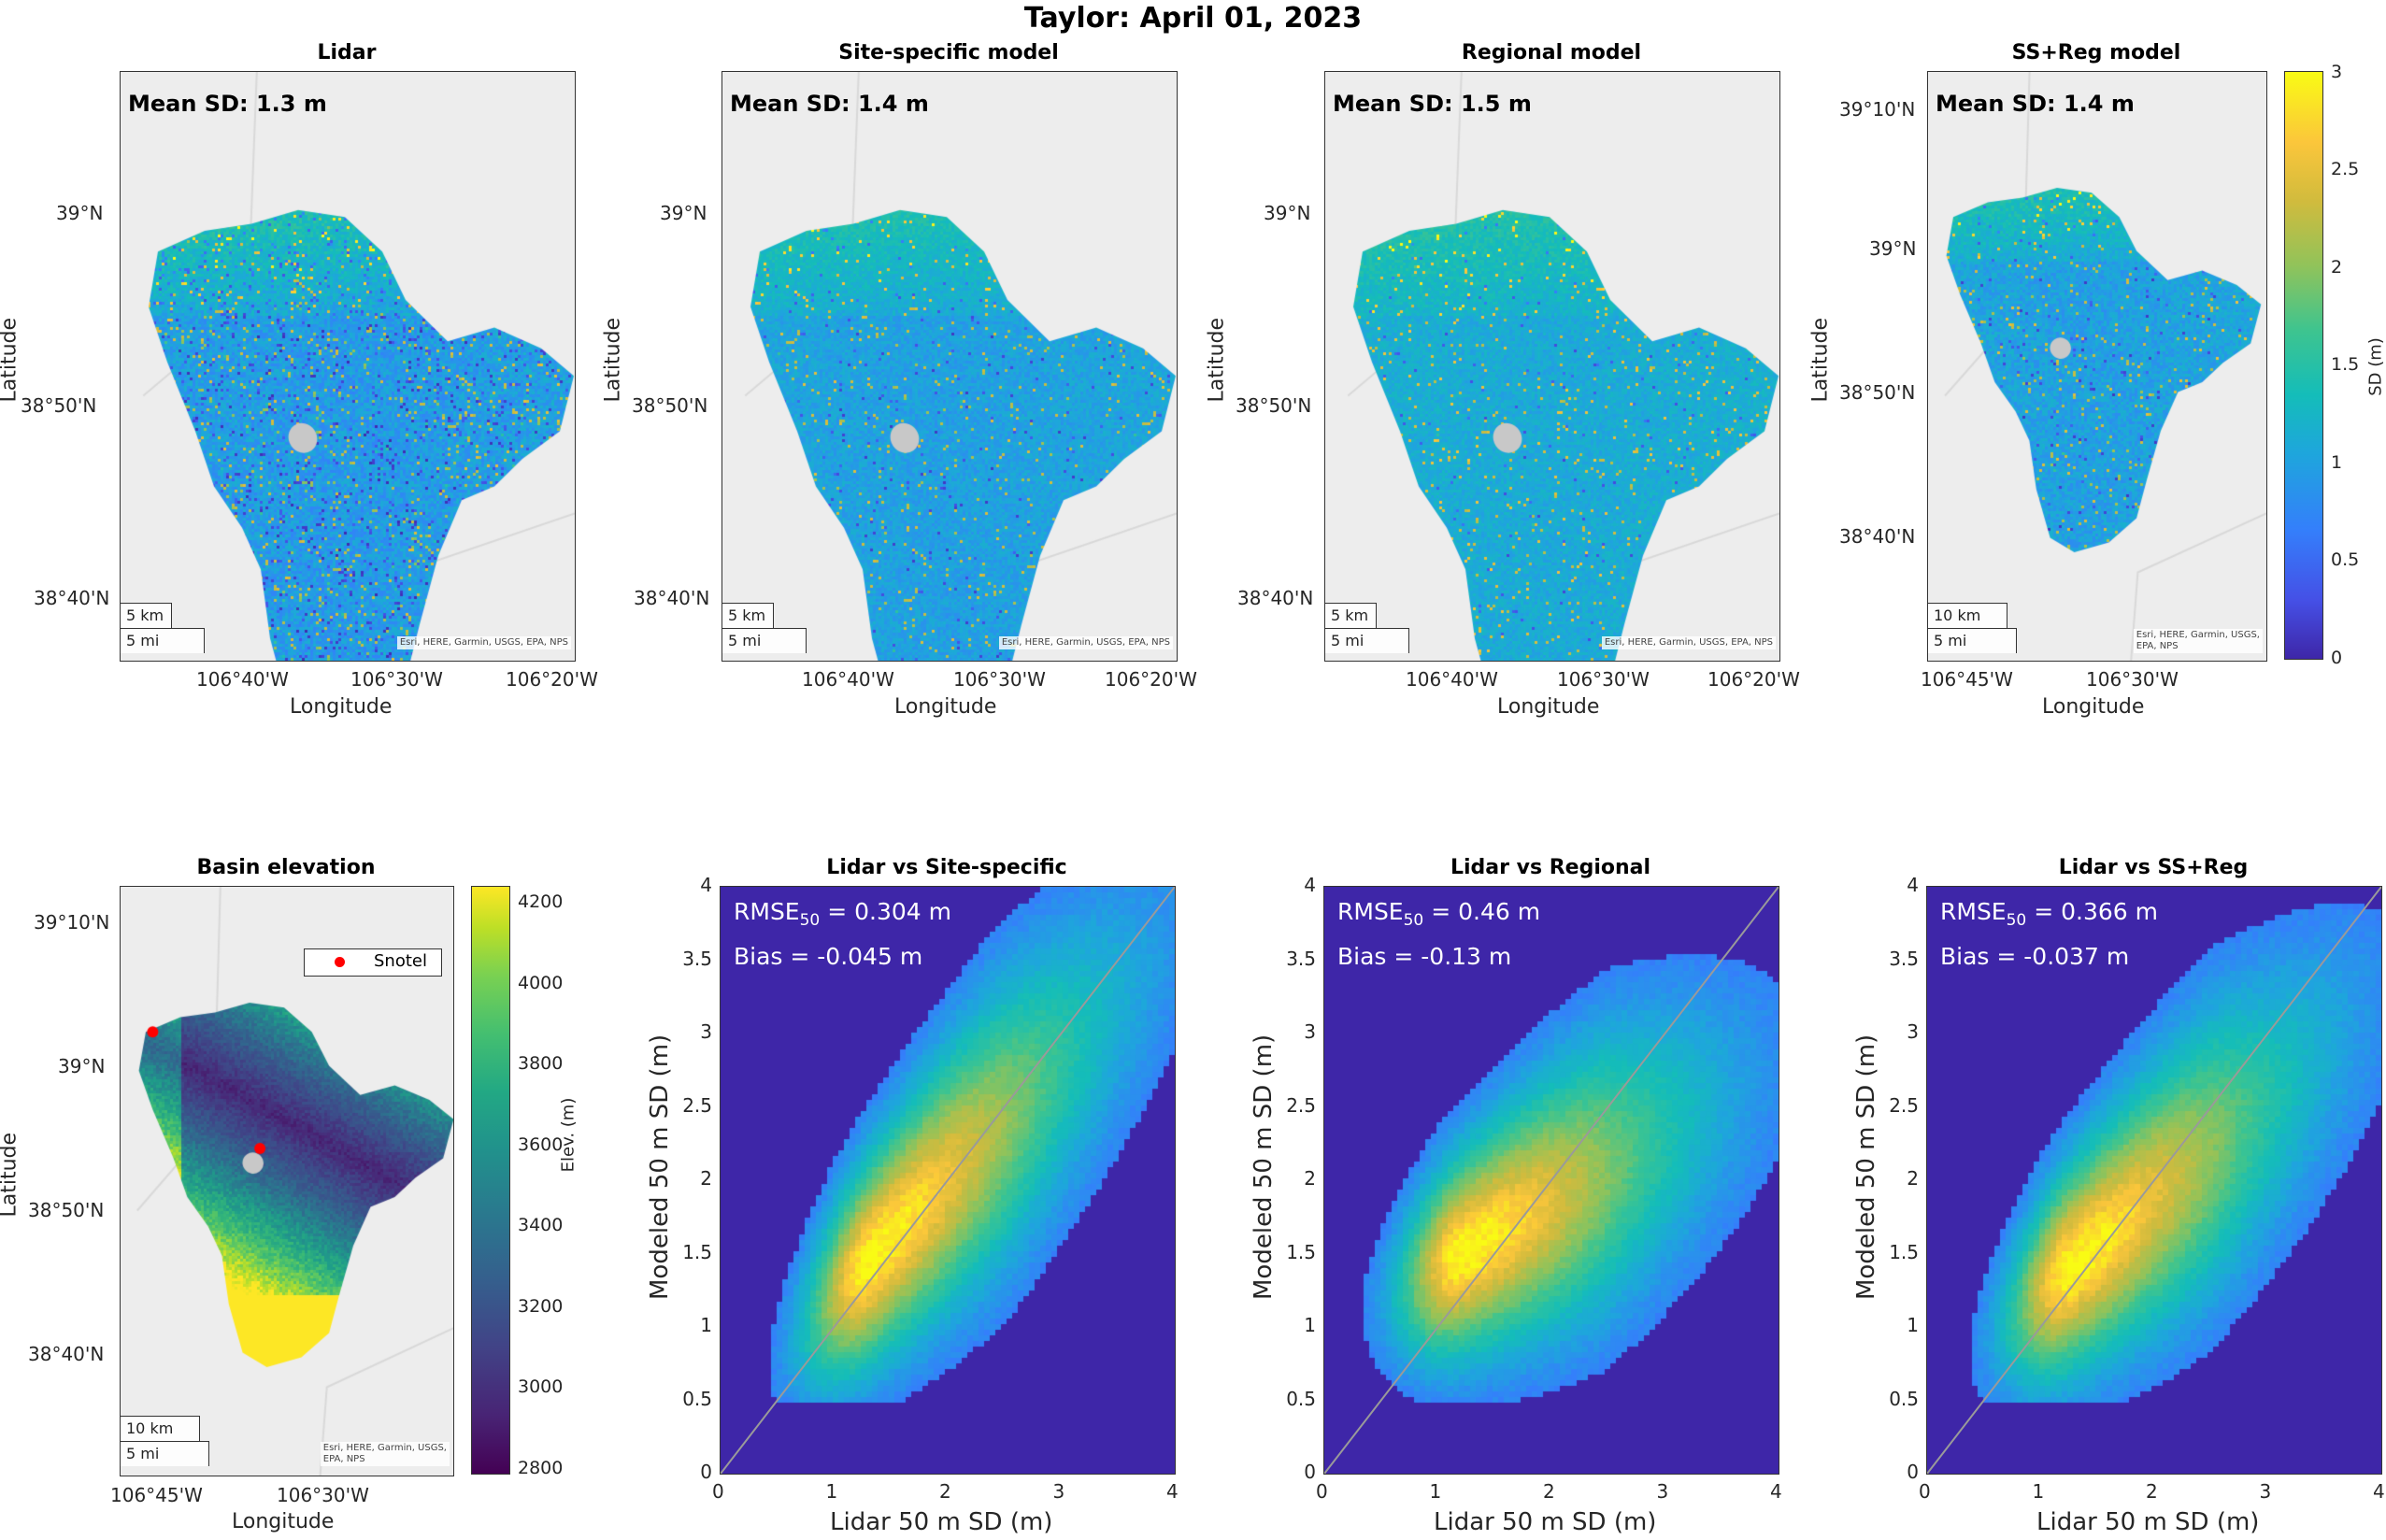 Image resolution: width=2386 pixels, height=1540 pixels. I want to click on x-tick: 0, so click(1322, 1491).